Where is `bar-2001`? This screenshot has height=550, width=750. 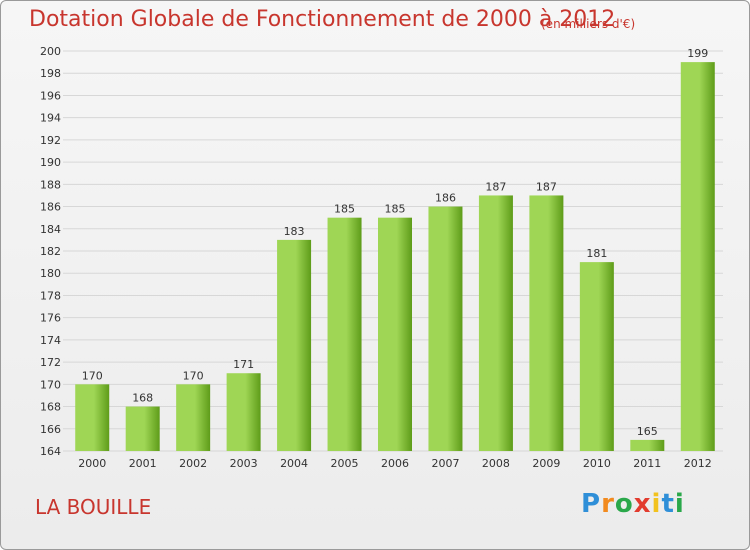 bar-2001 is located at coordinates (142, 428).